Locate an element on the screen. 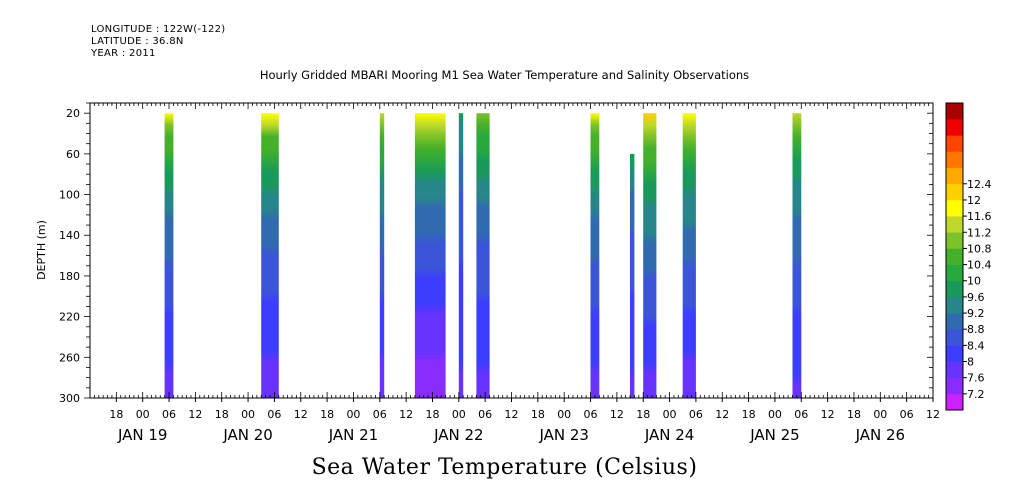  y-tick-label: 100 is located at coordinates (69, 195).